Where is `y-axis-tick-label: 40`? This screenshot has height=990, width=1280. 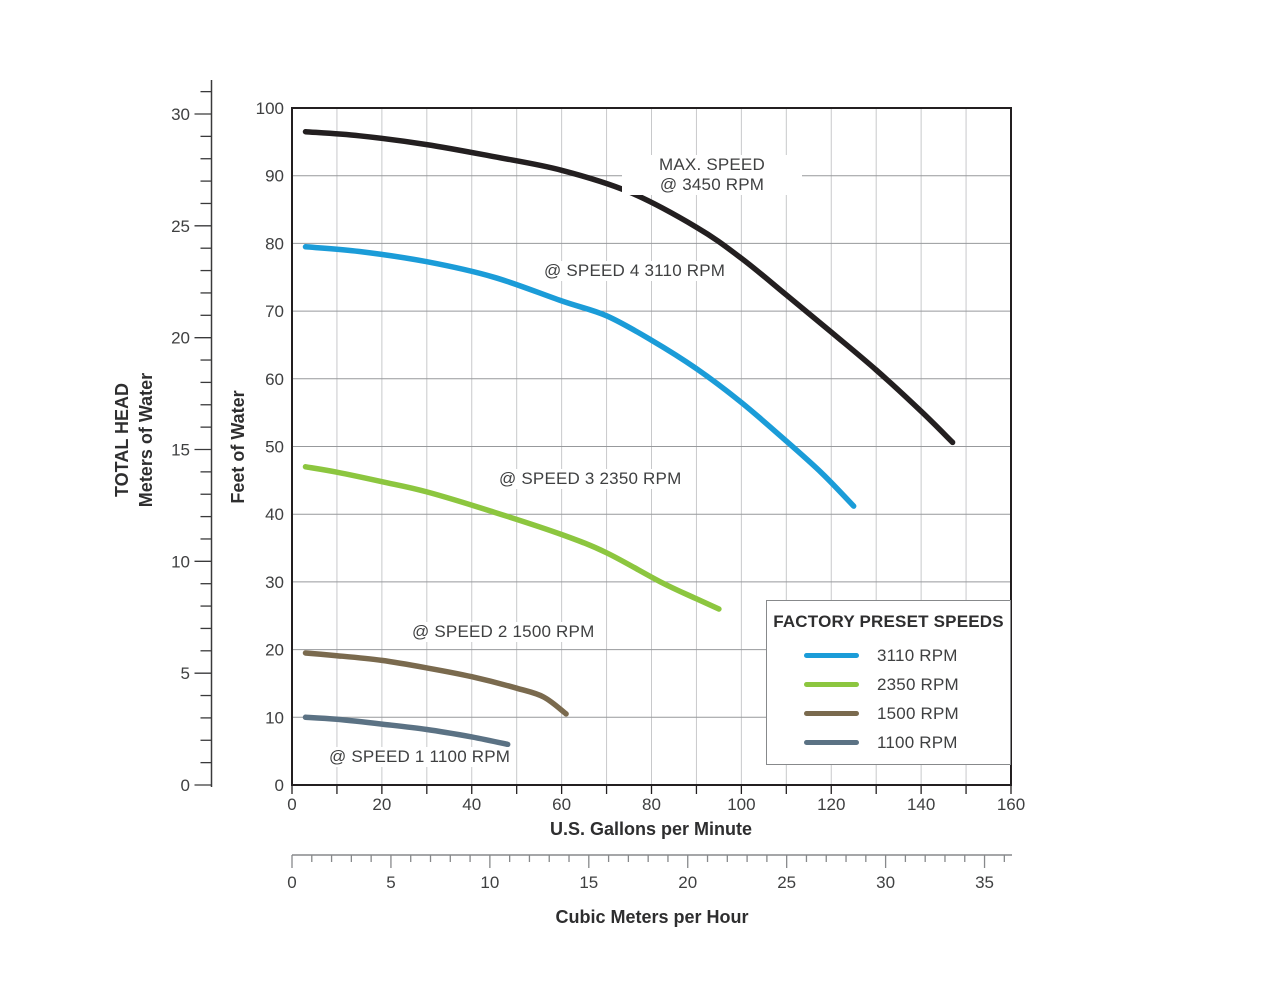
y-axis-tick-label: 40 is located at coordinates (274, 514).